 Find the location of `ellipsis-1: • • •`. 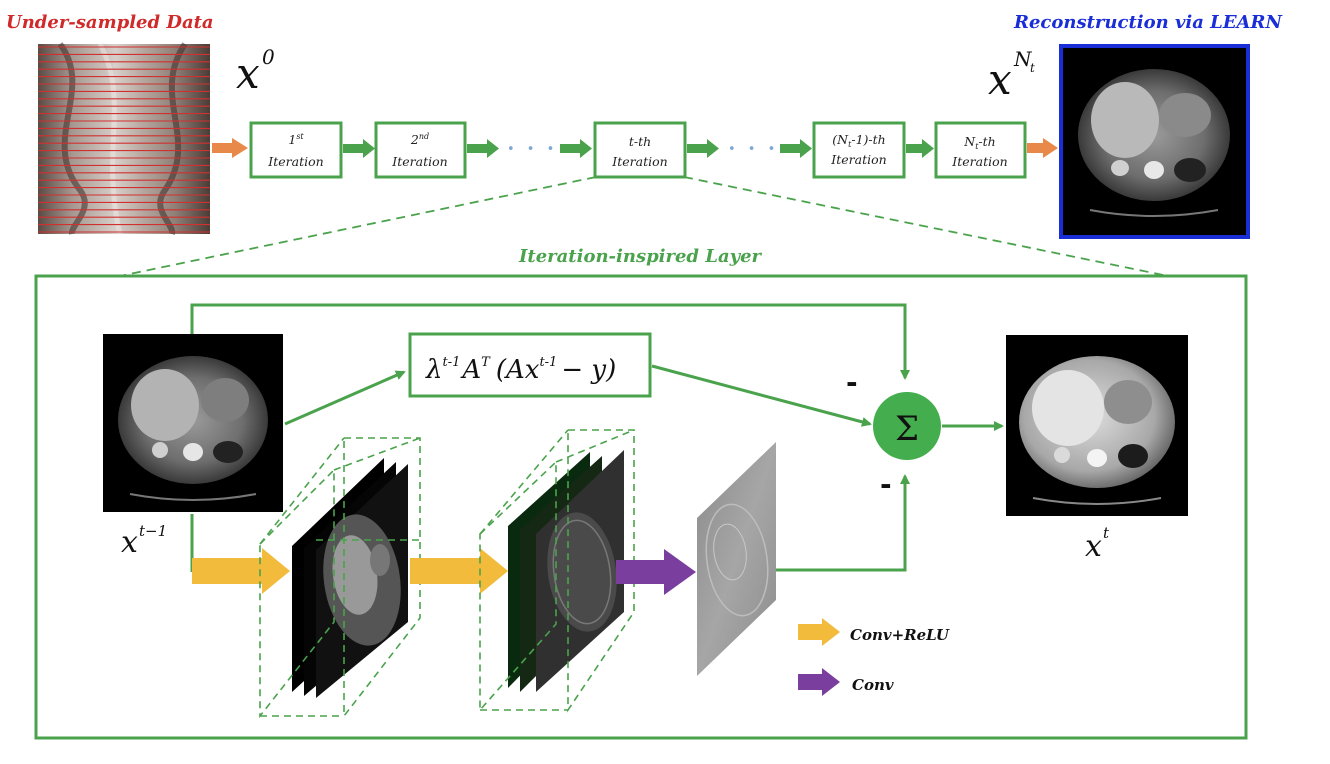

ellipsis-1: • • • is located at coordinates (532, 149).